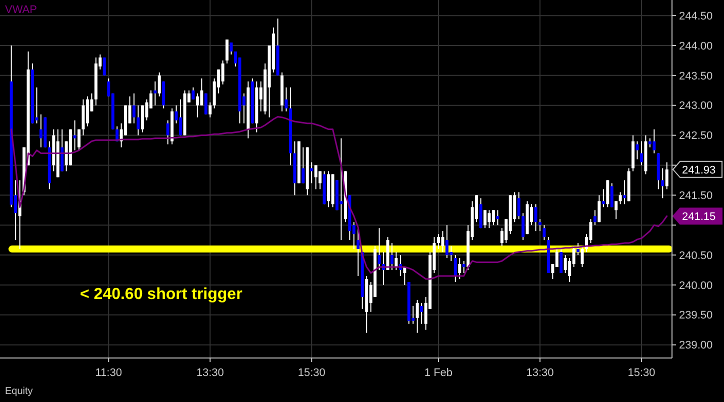  What do you see at coordinates (438, 373) in the screenshot?
I see `x-tick-label: 1 Feb` at bounding box center [438, 373].